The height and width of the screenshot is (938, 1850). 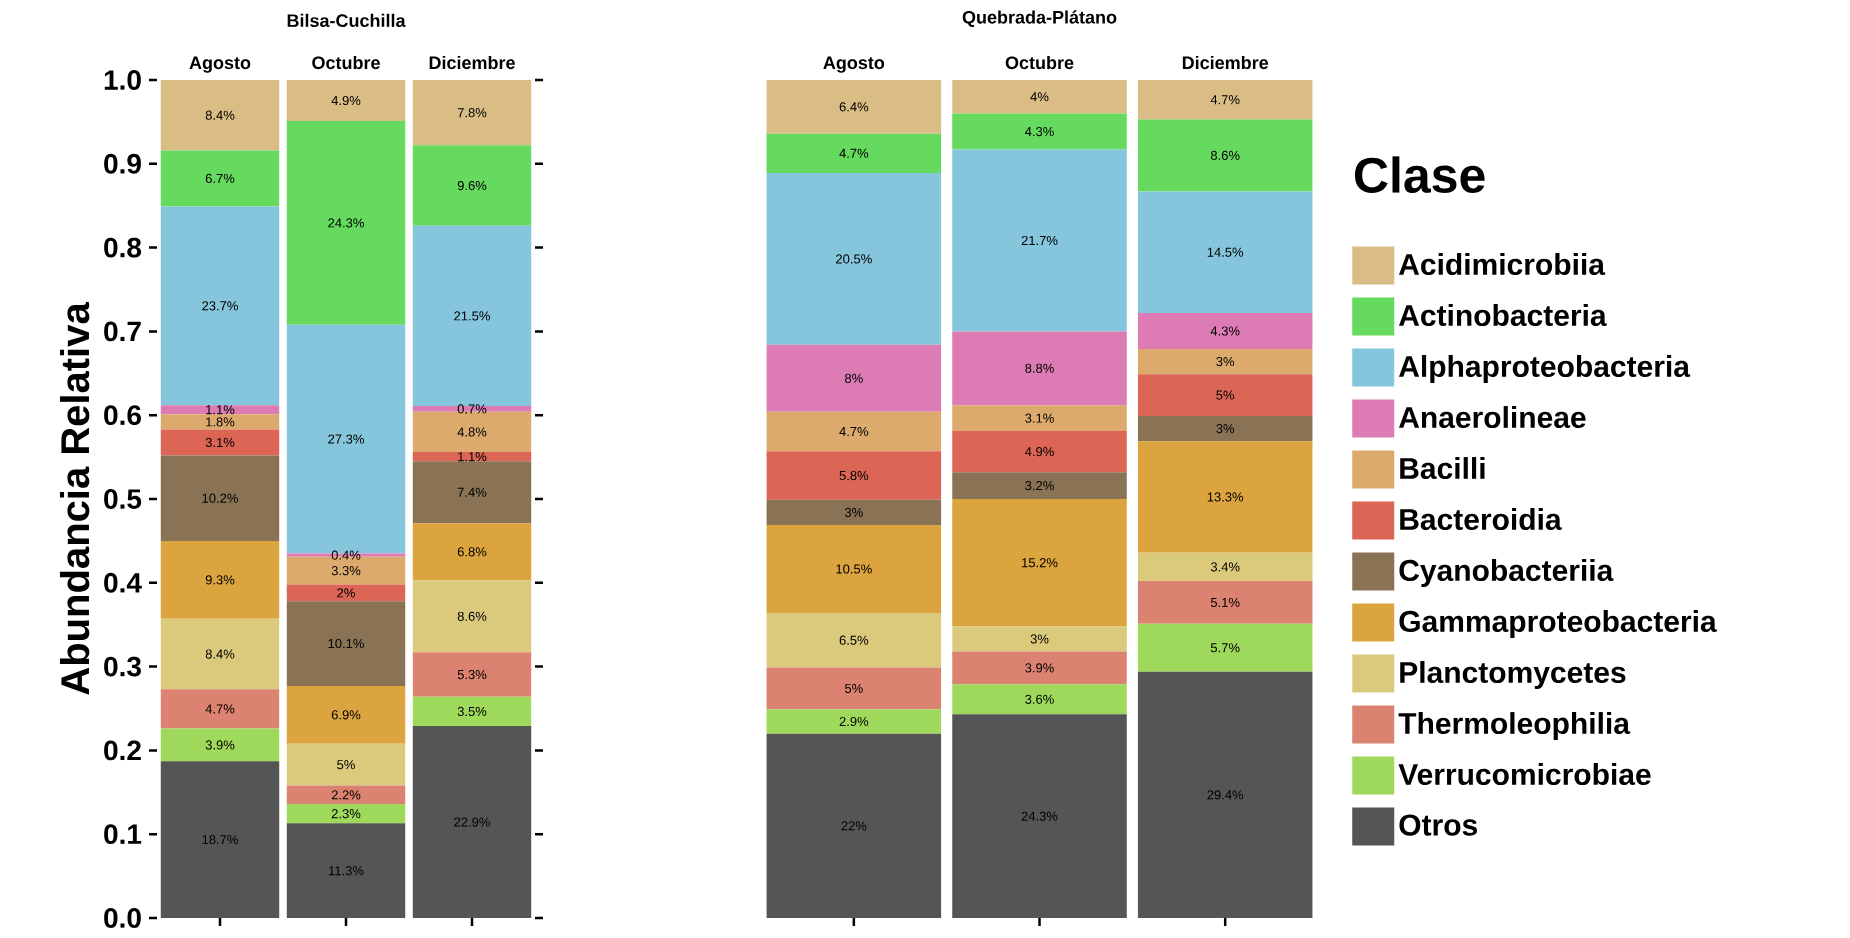 What do you see at coordinates (1039, 452) in the screenshot?
I see `data-label: 4.9%` at bounding box center [1039, 452].